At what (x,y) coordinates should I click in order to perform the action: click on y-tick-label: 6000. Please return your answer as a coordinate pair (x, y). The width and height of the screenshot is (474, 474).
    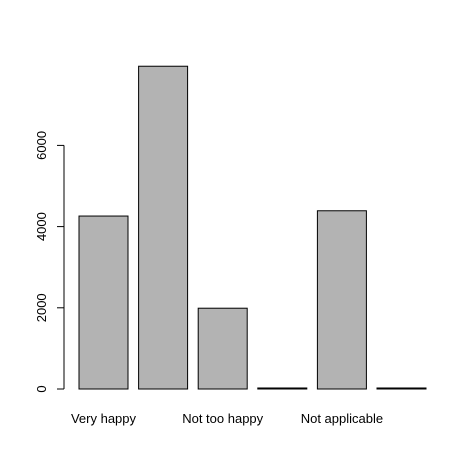
    Looking at the image, I should click on (41, 145).